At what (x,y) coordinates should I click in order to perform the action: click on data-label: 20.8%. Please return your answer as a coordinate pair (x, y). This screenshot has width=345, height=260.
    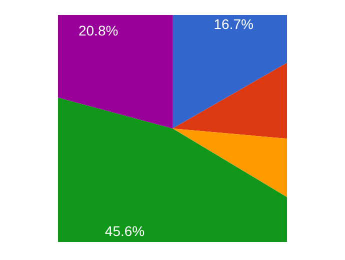
    Looking at the image, I should click on (98, 30).